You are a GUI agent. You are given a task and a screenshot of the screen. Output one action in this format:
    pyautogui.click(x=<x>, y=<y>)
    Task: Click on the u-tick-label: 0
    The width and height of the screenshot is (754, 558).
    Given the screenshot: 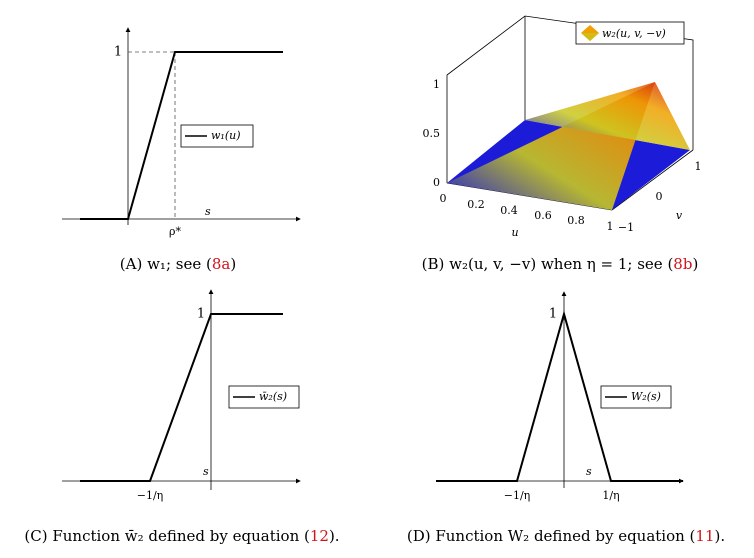 What is the action you would take?
    pyautogui.click(x=443, y=198)
    